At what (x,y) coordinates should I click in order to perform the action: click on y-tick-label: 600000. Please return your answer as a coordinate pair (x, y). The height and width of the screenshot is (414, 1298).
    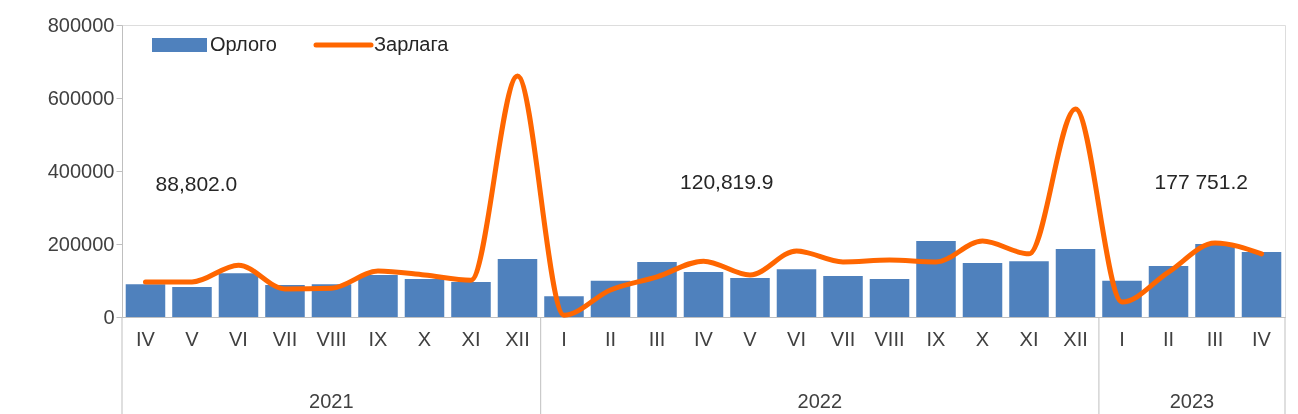
    Looking at the image, I should click on (81, 97).